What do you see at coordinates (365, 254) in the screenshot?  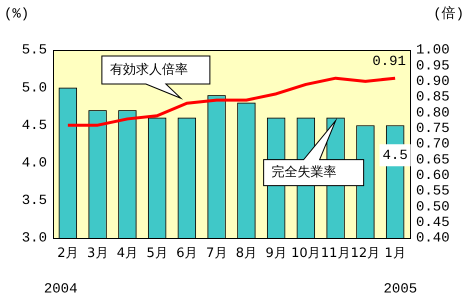 I see `x-tick-label: 12月` at bounding box center [365, 254].